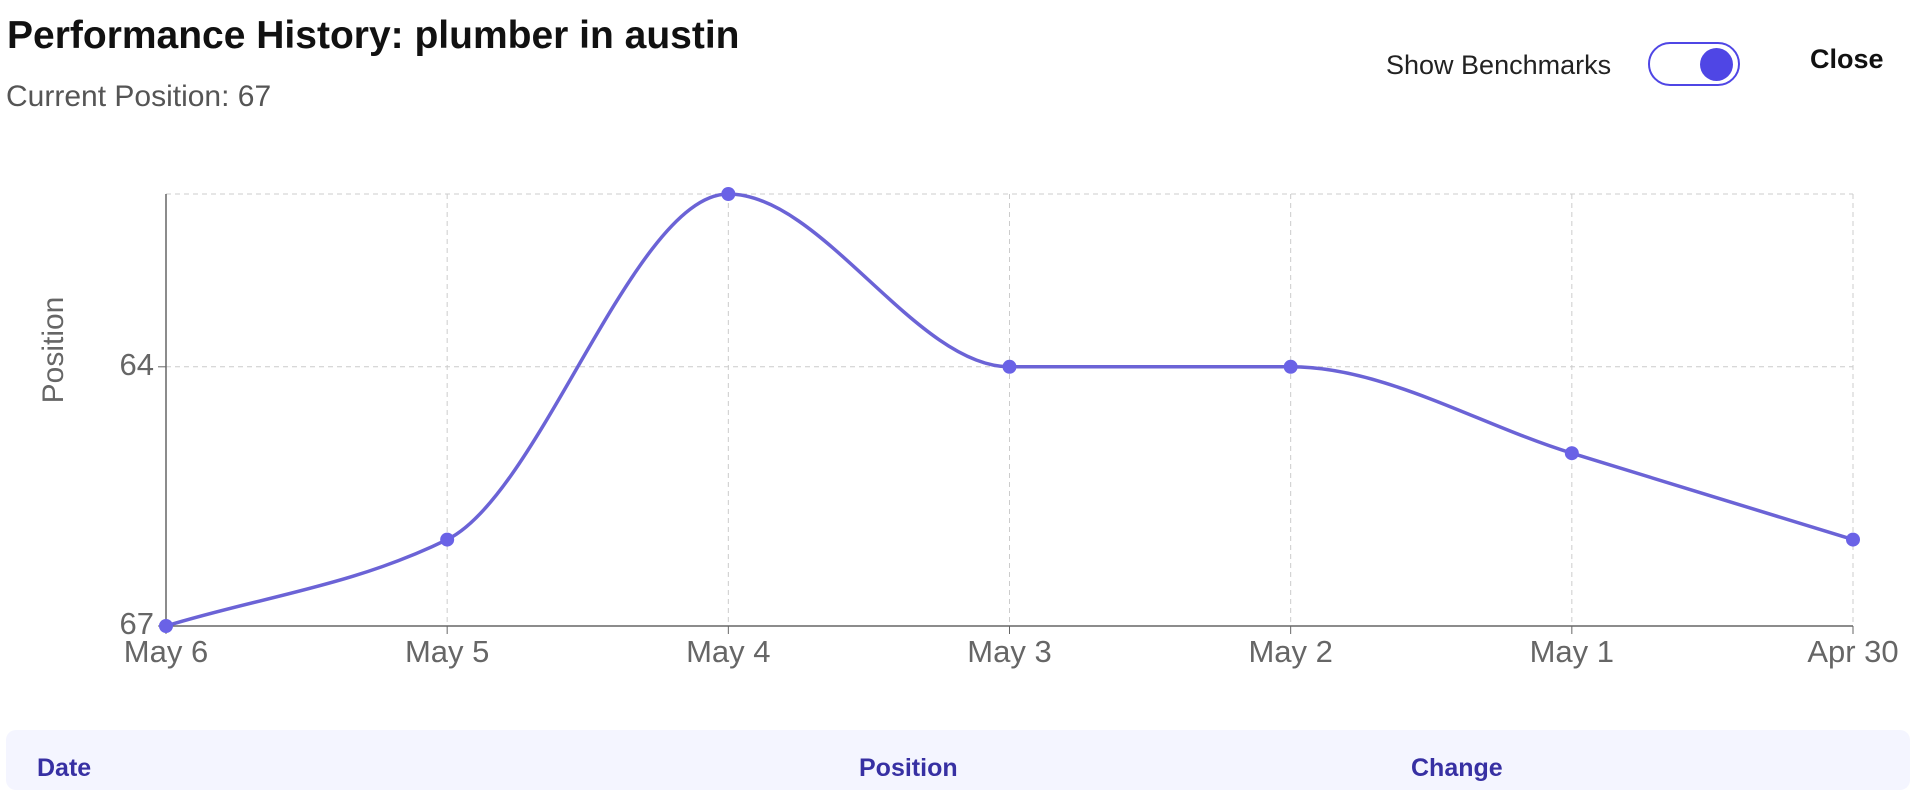  Describe the element at coordinates (137, 623) in the screenshot. I see `y-tick-label: 67` at that location.